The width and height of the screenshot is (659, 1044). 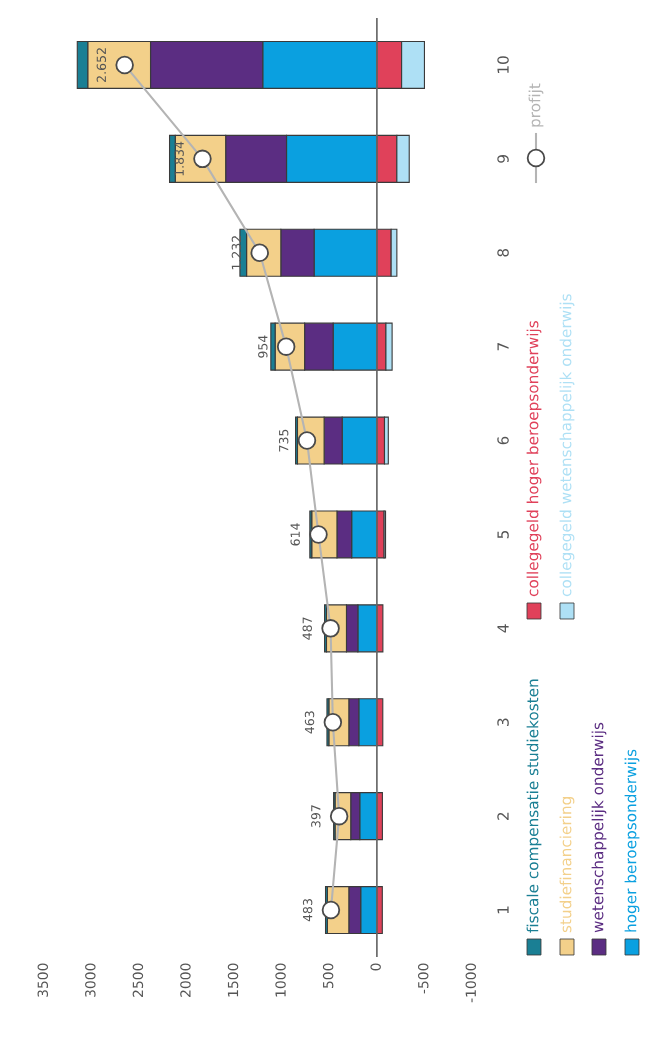 What do you see at coordinates (503, 816) in the screenshot?
I see `y-tick-label: 2` at bounding box center [503, 816].